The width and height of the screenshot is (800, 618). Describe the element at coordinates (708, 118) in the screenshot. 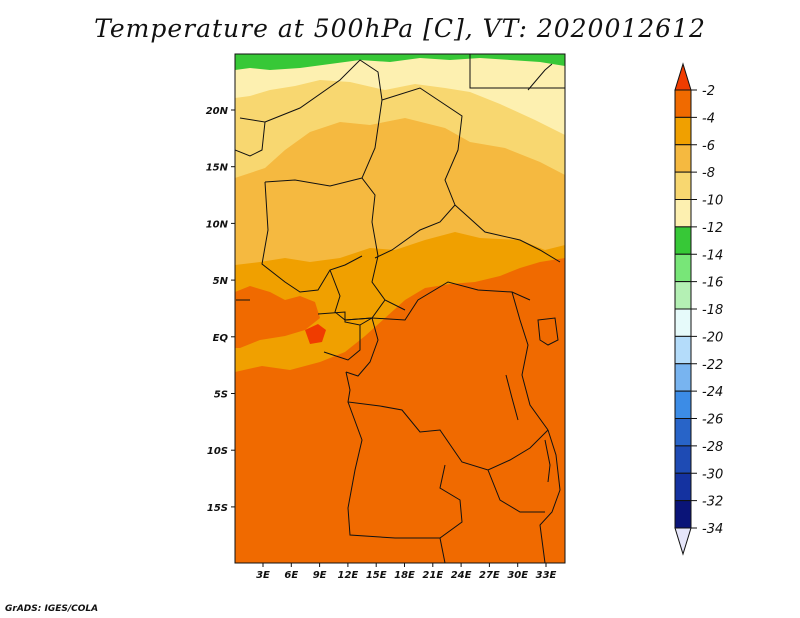

I see `colorbar-label: -4` at that location.